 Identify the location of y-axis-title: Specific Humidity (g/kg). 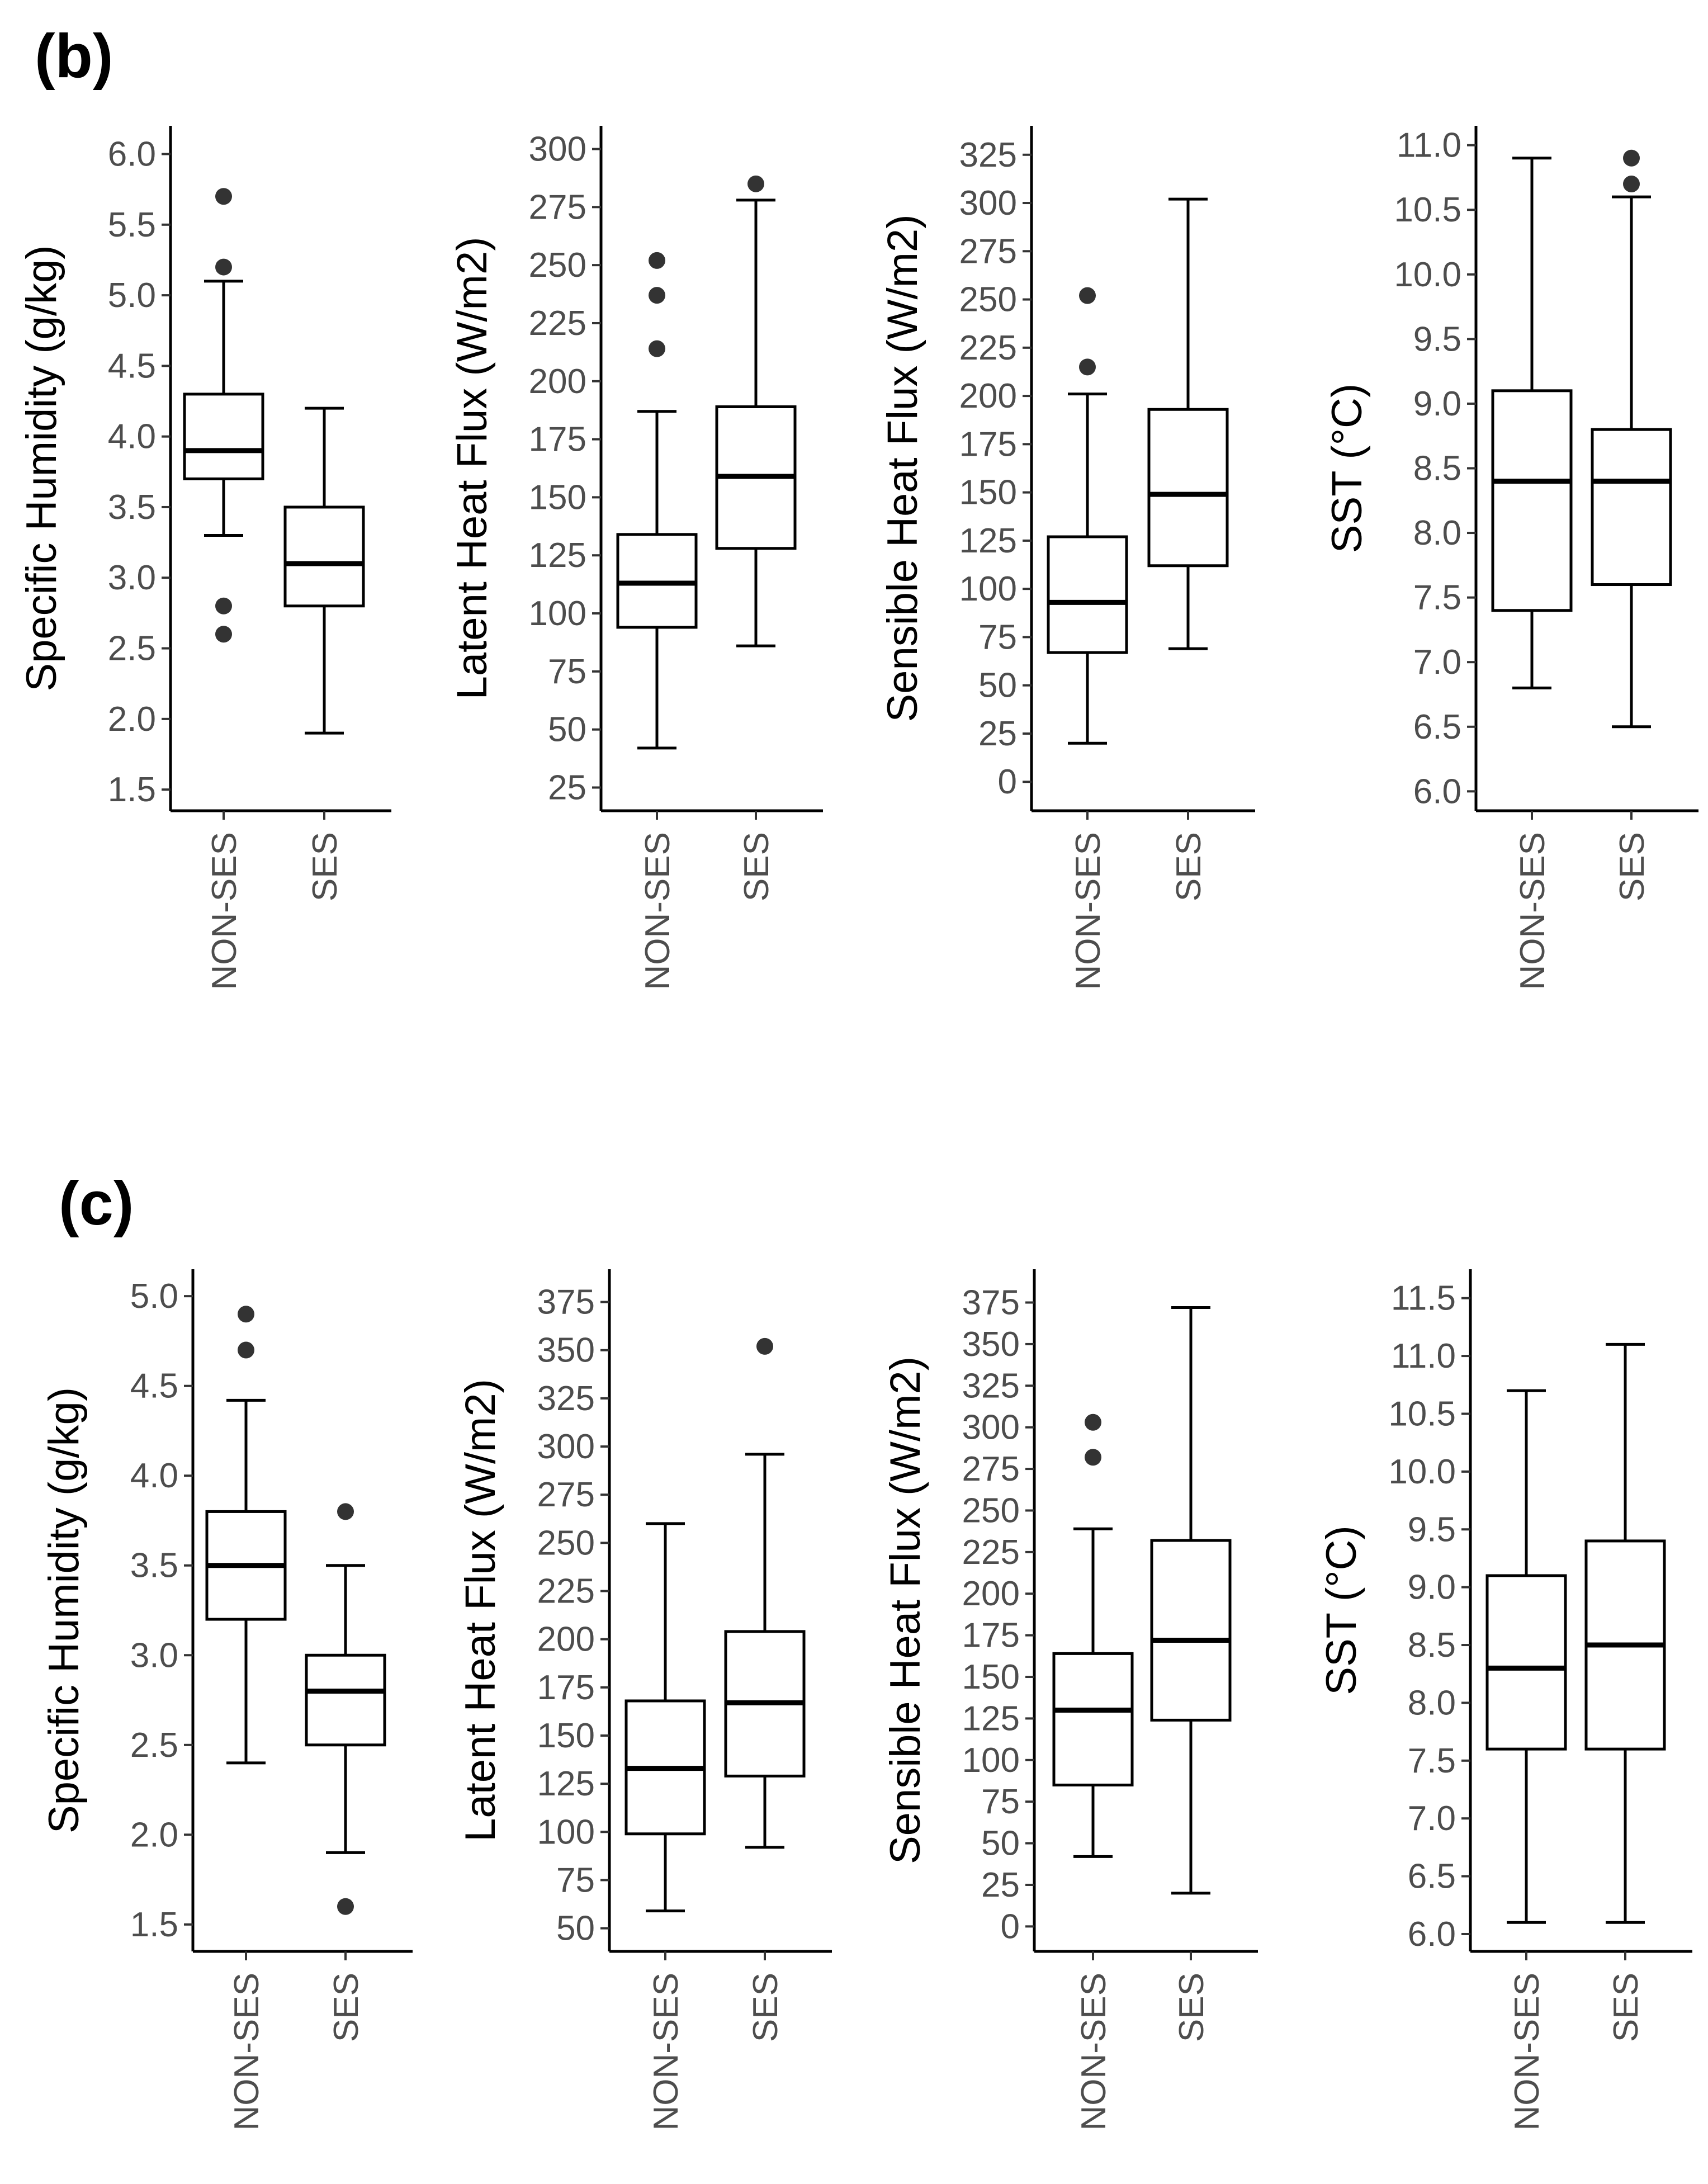
(64, 1610).